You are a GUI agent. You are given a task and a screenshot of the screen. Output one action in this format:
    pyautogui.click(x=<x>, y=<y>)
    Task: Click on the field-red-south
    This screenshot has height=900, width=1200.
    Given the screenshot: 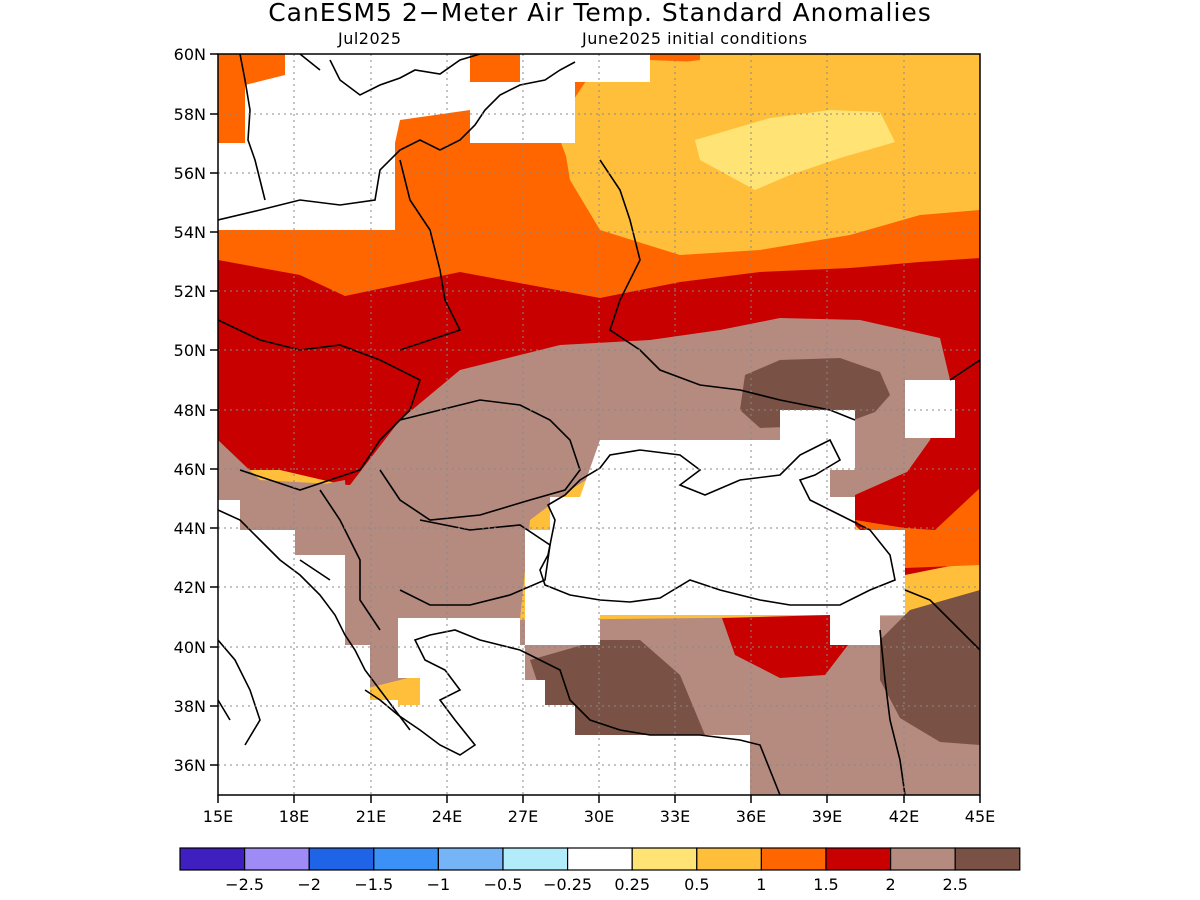 What is the action you would take?
    pyautogui.click(x=785, y=646)
    